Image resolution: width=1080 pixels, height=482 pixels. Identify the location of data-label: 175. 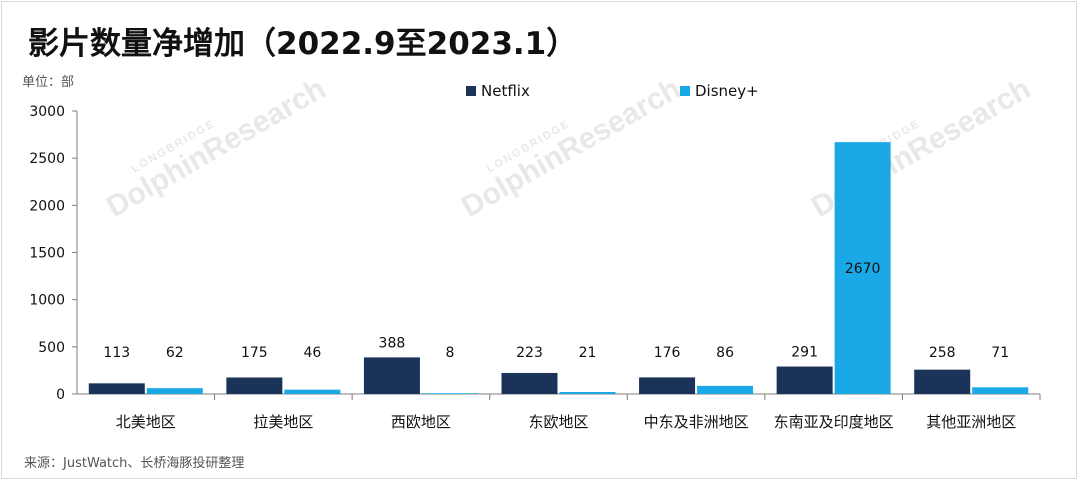
(254, 353).